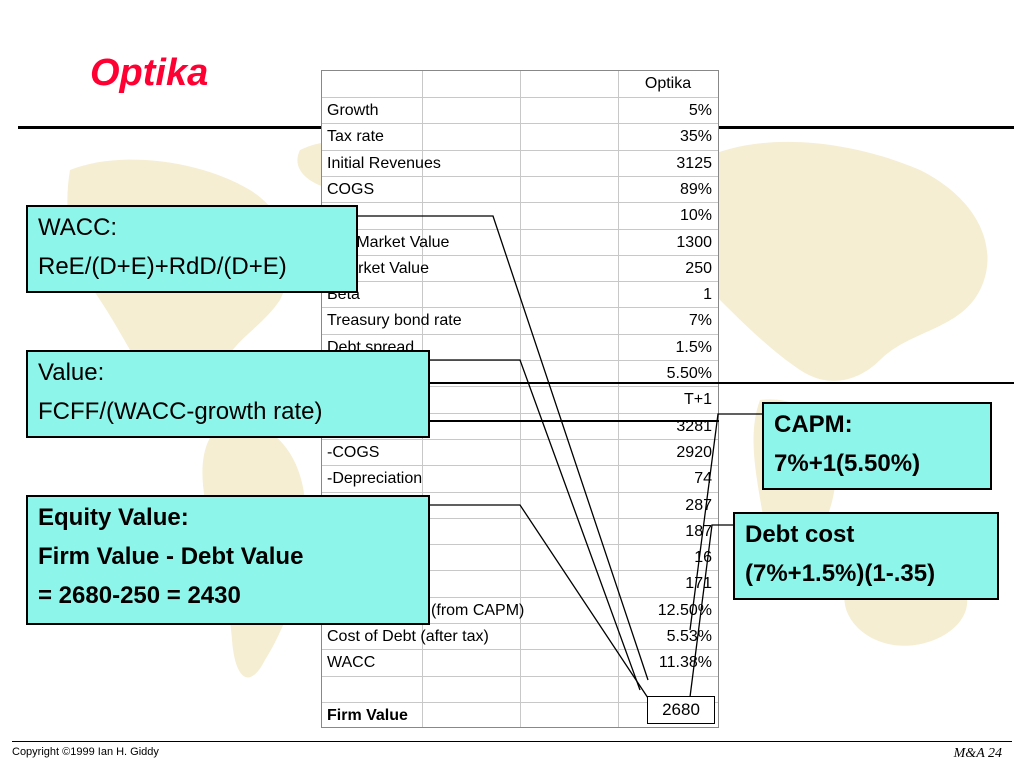 This screenshot has width=1024, height=768. I want to click on row-label: Firm Value, so click(367, 715).